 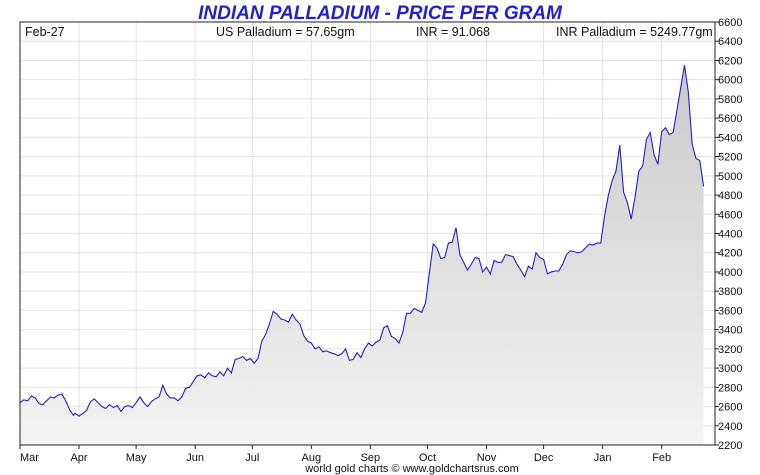 What do you see at coordinates (252, 458) in the screenshot?
I see `x-tick-label: Jul` at bounding box center [252, 458].